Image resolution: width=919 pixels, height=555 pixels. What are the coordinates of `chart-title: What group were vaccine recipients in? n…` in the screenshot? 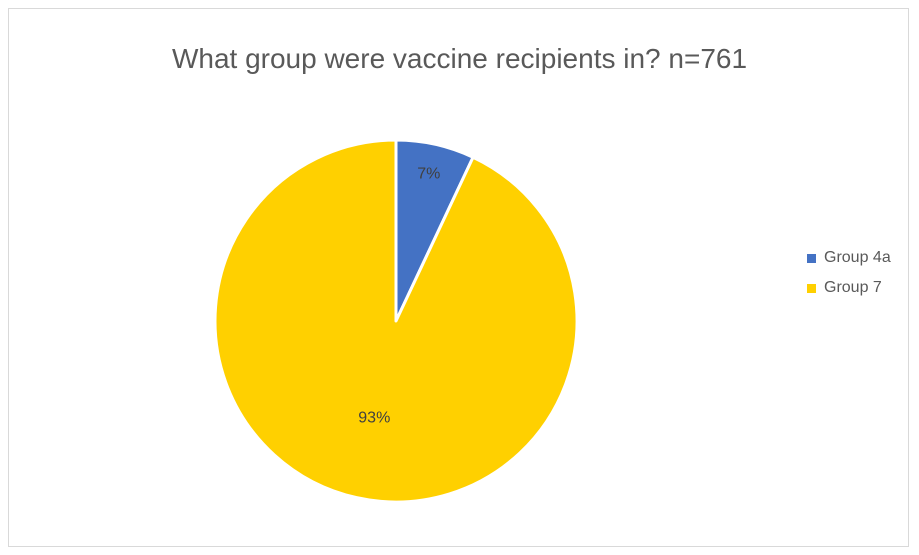 It's located at (459, 58).